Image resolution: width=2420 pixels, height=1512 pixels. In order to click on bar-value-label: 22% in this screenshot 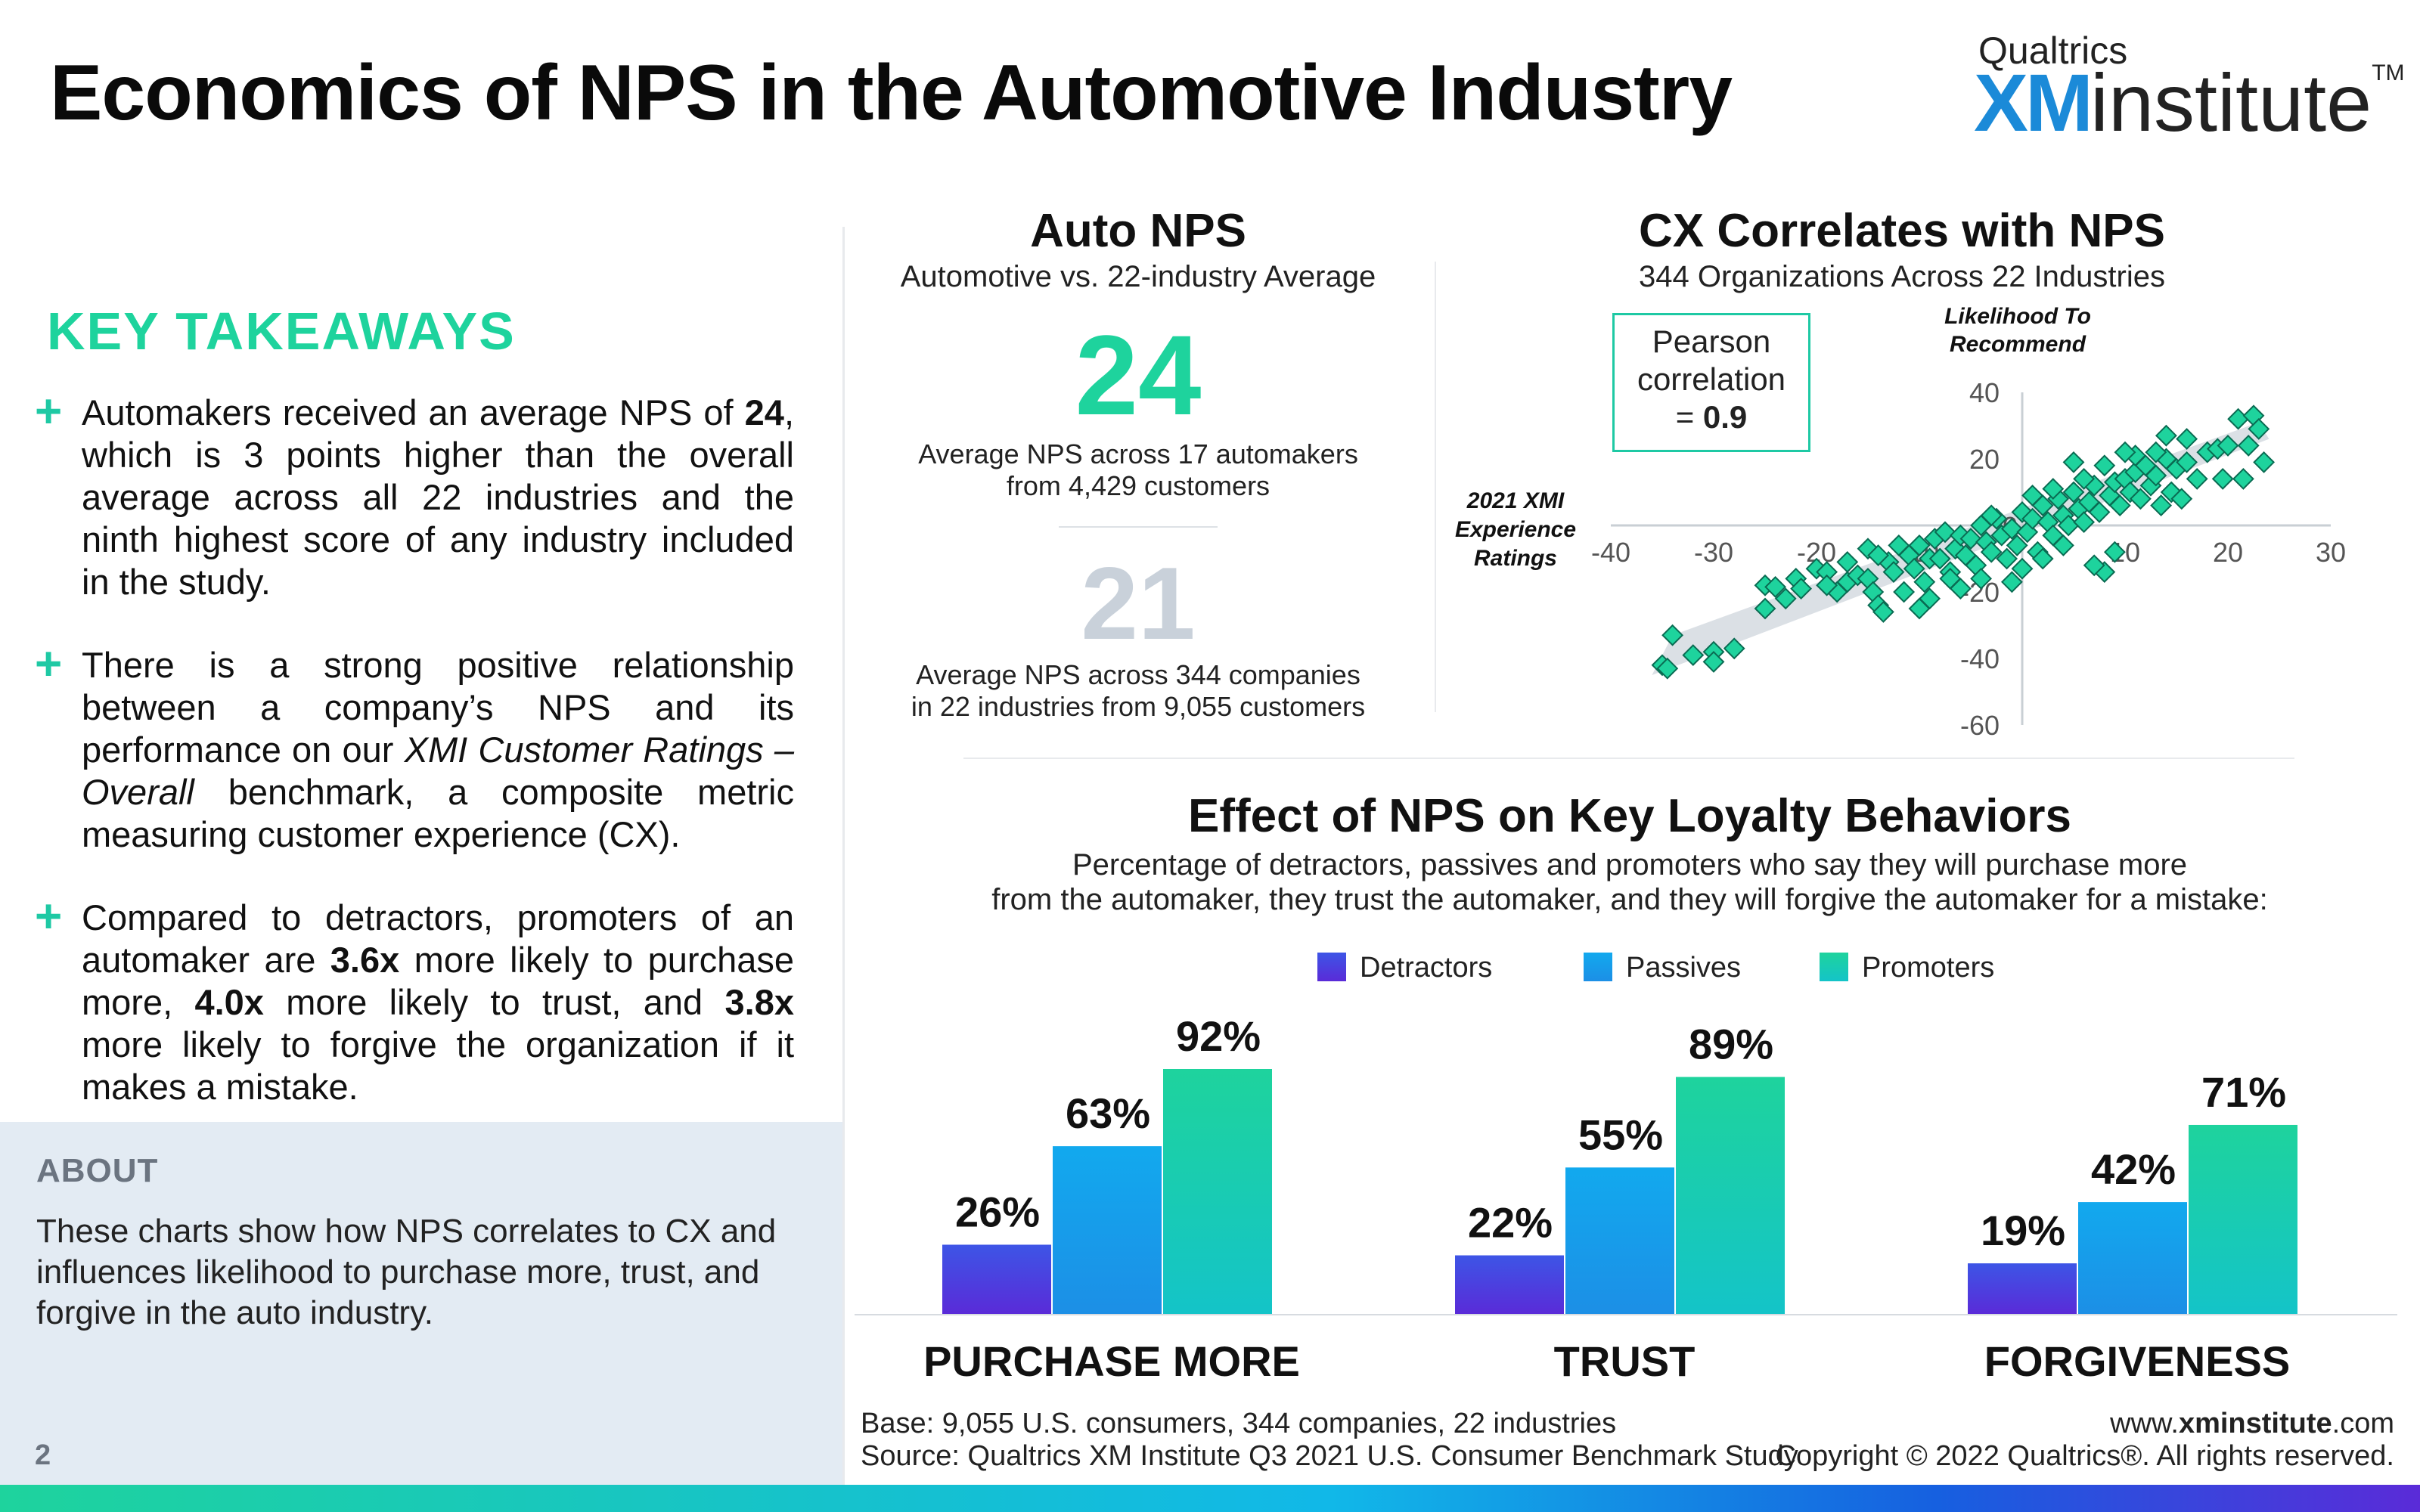, I will do `click(1510, 1223)`.